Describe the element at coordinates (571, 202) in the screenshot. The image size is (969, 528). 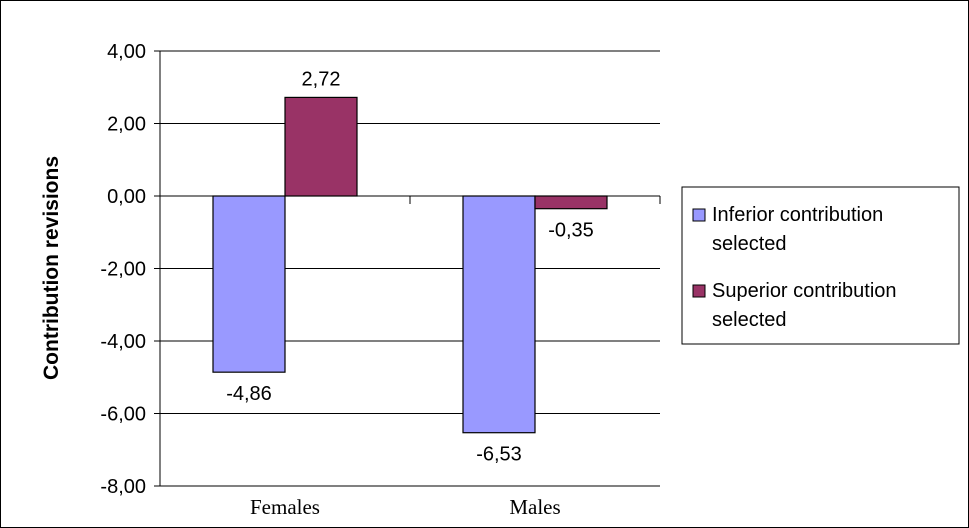
I see `bar-superior-males` at that location.